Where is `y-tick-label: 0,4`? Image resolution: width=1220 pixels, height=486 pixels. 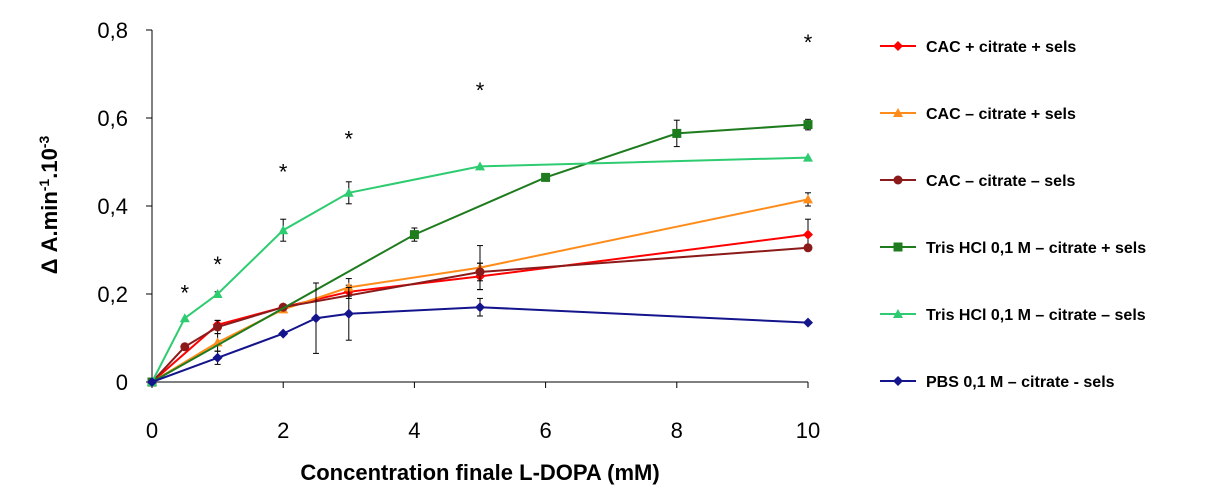 y-tick-label: 0,4 is located at coordinates (112, 206).